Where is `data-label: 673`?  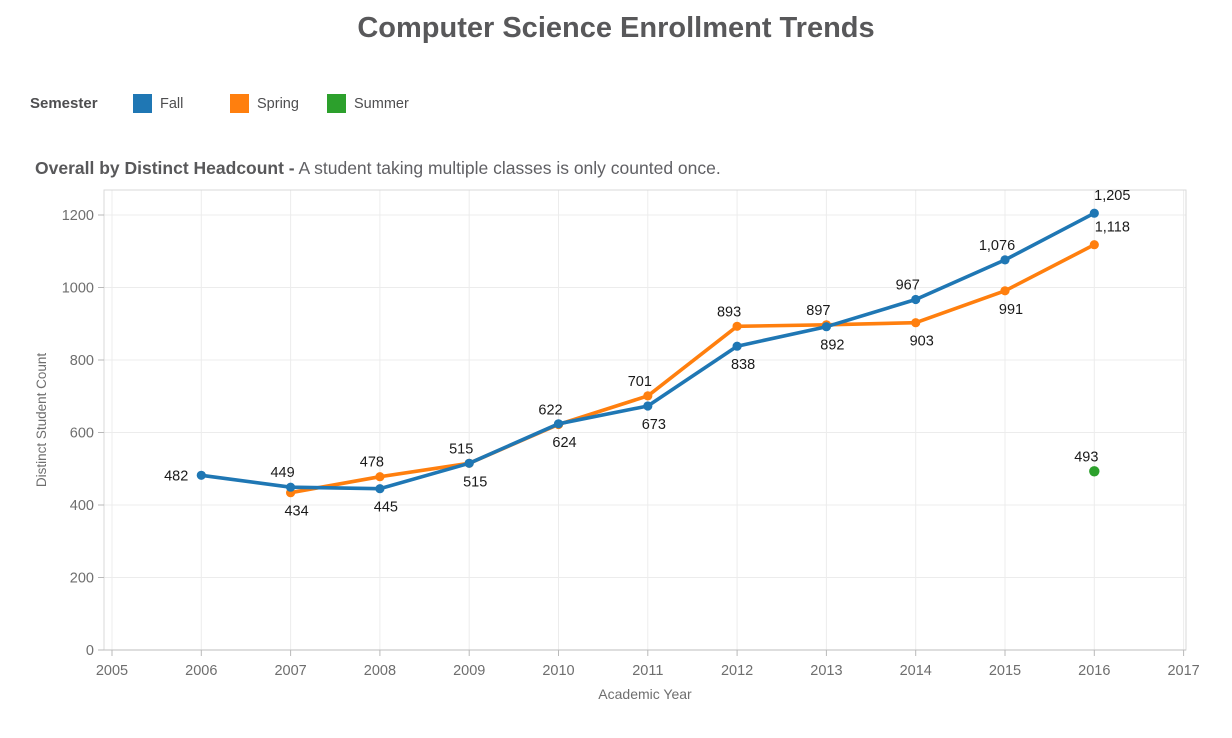
data-label: 673 is located at coordinates (654, 425).